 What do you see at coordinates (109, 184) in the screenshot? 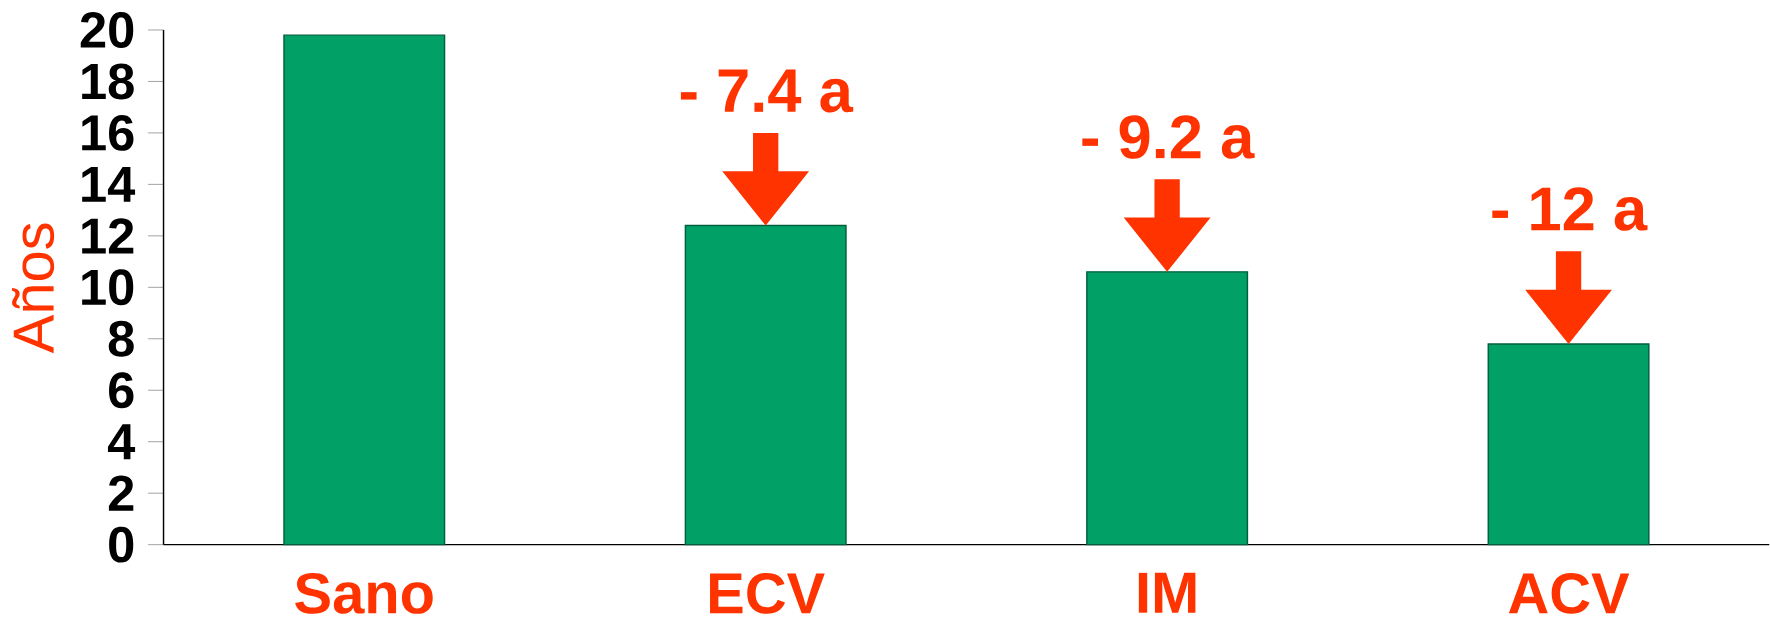
I see `y-tick-label: 14` at bounding box center [109, 184].